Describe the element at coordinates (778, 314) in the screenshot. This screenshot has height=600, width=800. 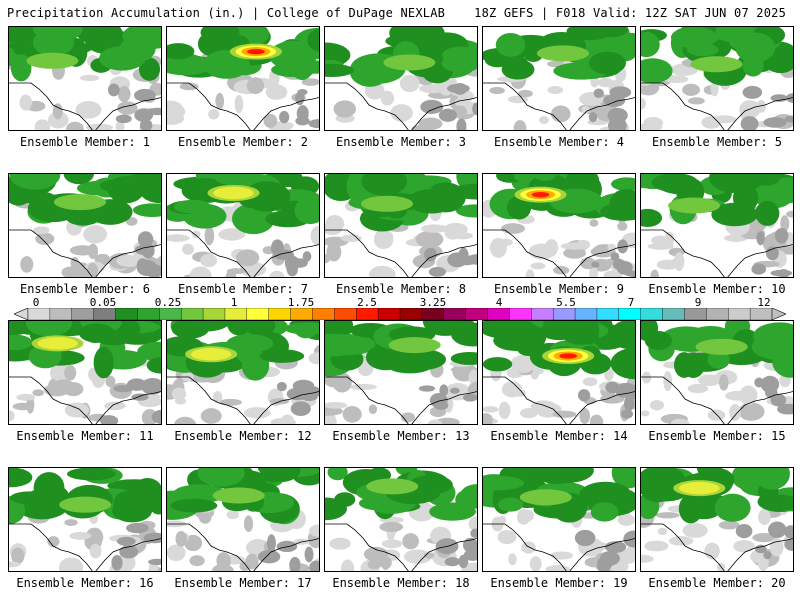
I see `colorbar-max-arrow` at that location.